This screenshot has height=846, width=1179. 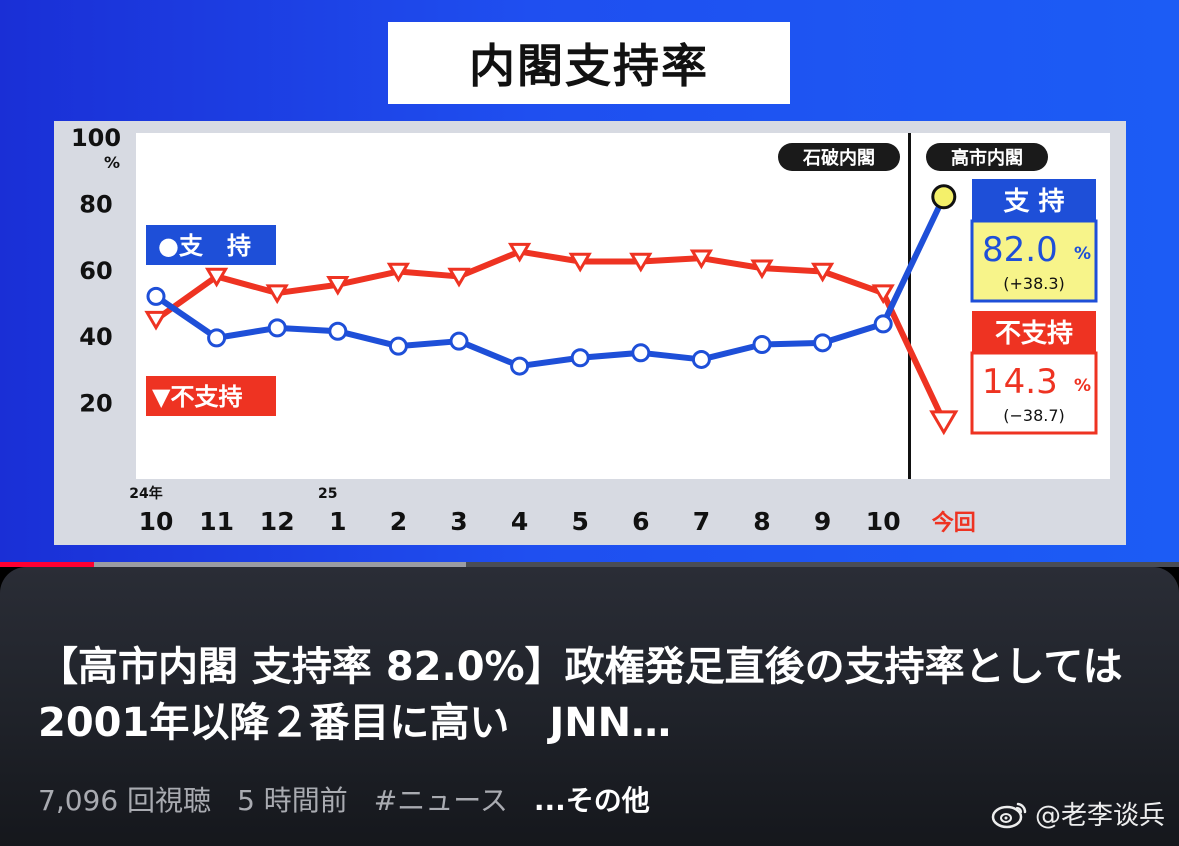 I want to click on x-tick-label: 3, so click(x=458, y=521).